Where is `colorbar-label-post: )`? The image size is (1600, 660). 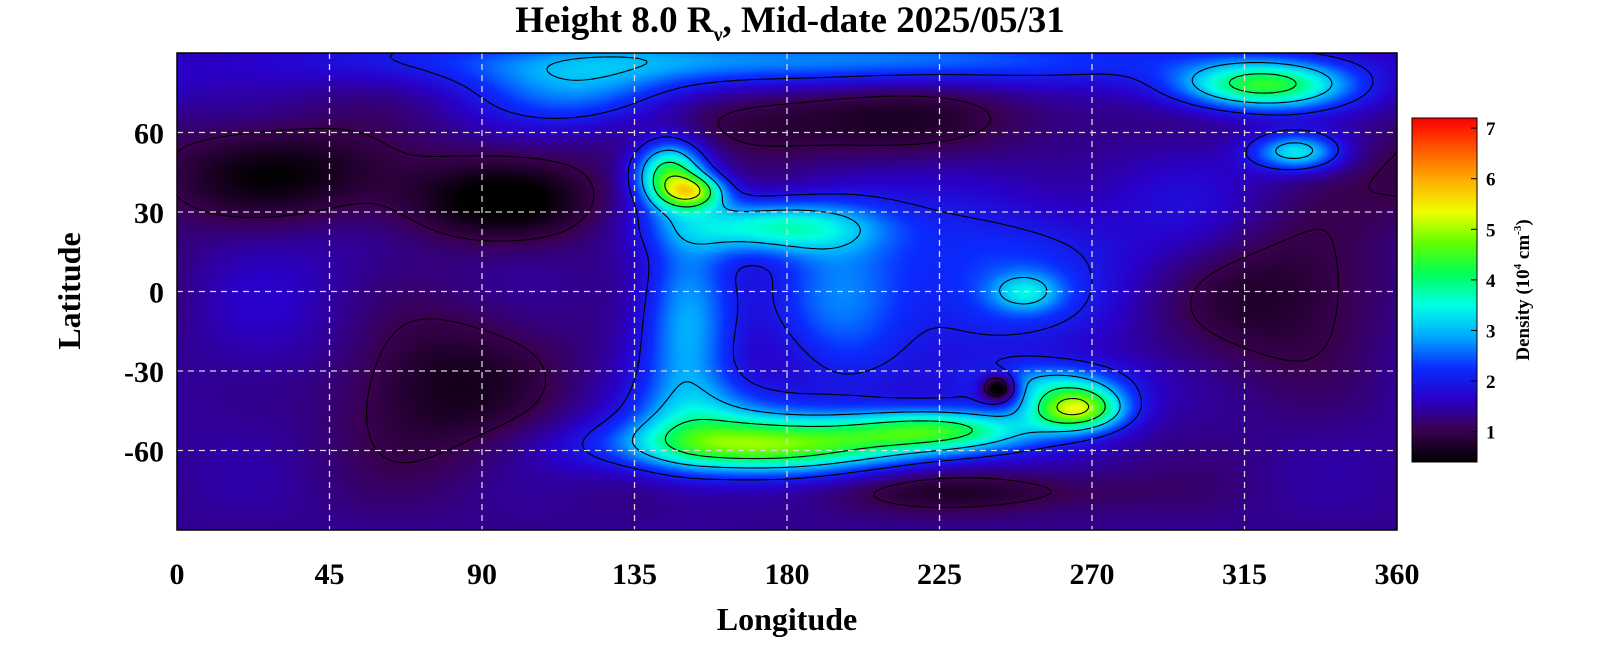 colorbar-label-post: ) is located at coordinates (1523, 222).